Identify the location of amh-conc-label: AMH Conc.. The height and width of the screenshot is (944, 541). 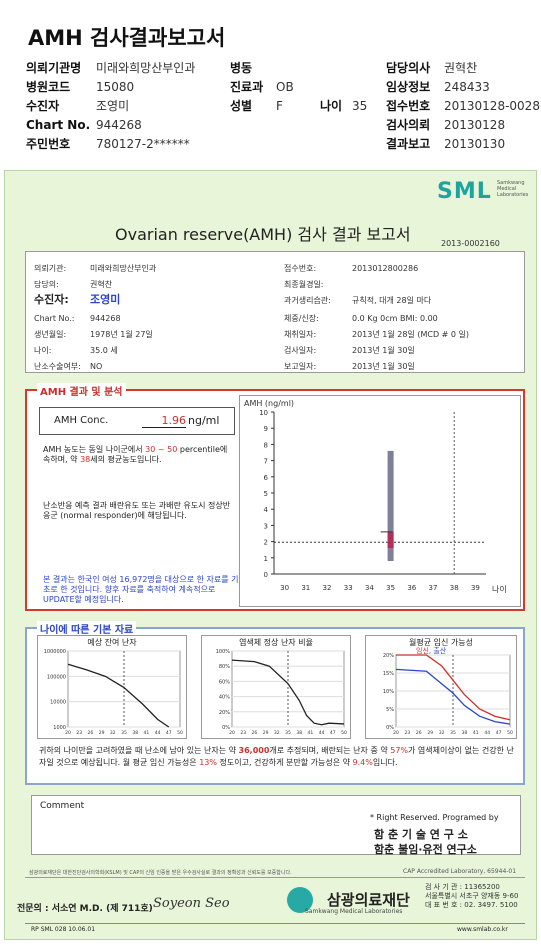
(81, 420).